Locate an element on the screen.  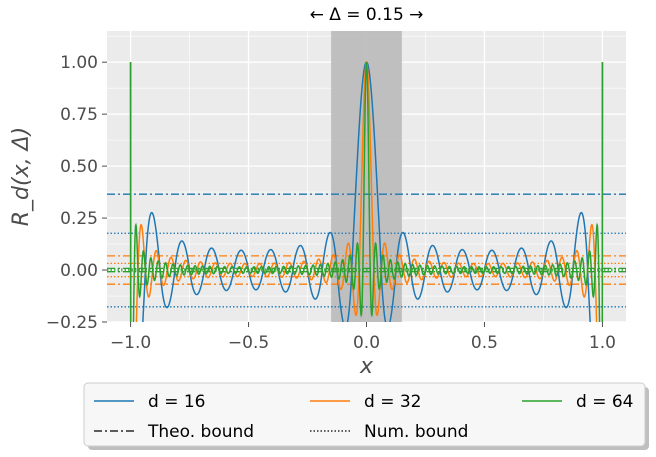
legend: d = 16 d = 32 d = 64 Theo. bound Num. bound is located at coordinates (366, 416).